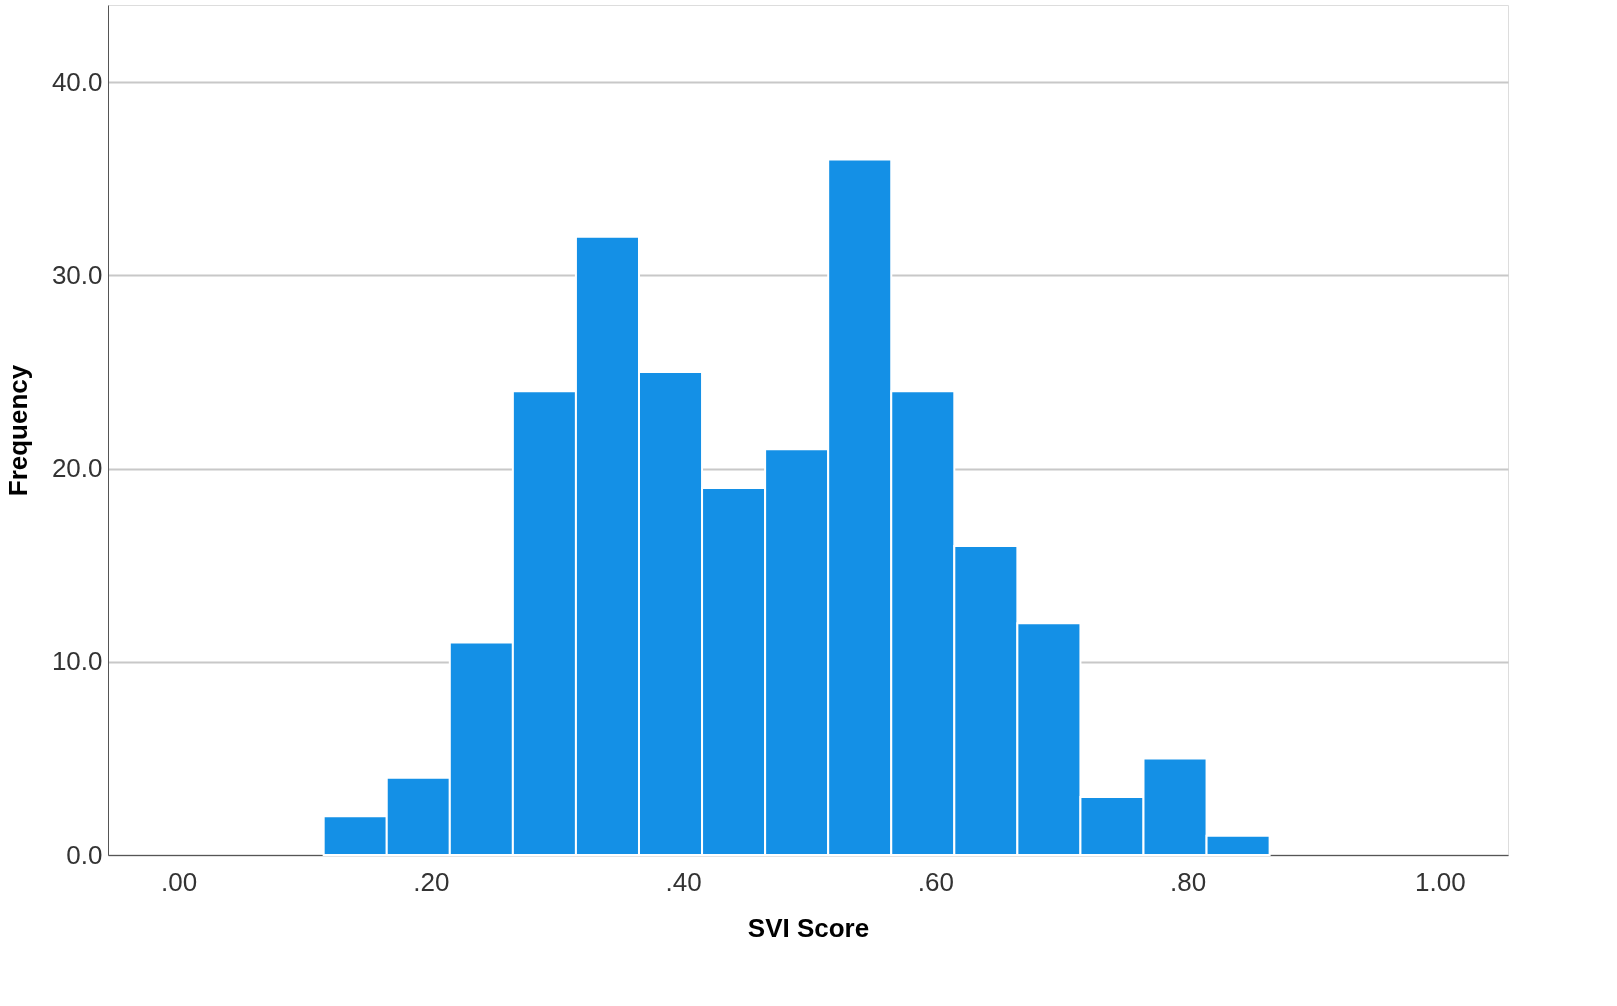 Image resolution: width=1617 pixels, height=1006 pixels. I want to click on x-tick-label: .40, so click(683, 881).